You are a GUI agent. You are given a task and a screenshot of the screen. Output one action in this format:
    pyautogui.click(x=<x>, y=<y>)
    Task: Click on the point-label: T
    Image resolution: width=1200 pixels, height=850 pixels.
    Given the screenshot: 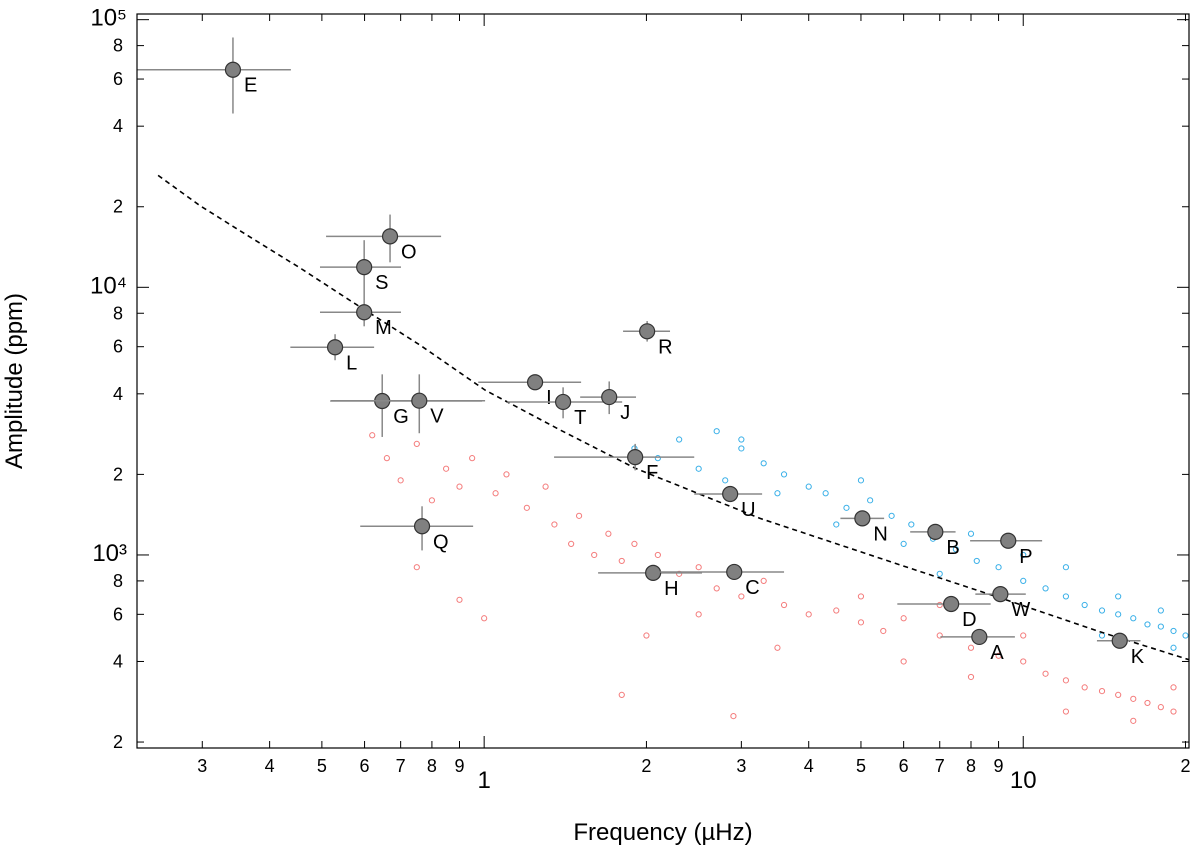 What is the action you would take?
    pyautogui.click(x=580, y=418)
    